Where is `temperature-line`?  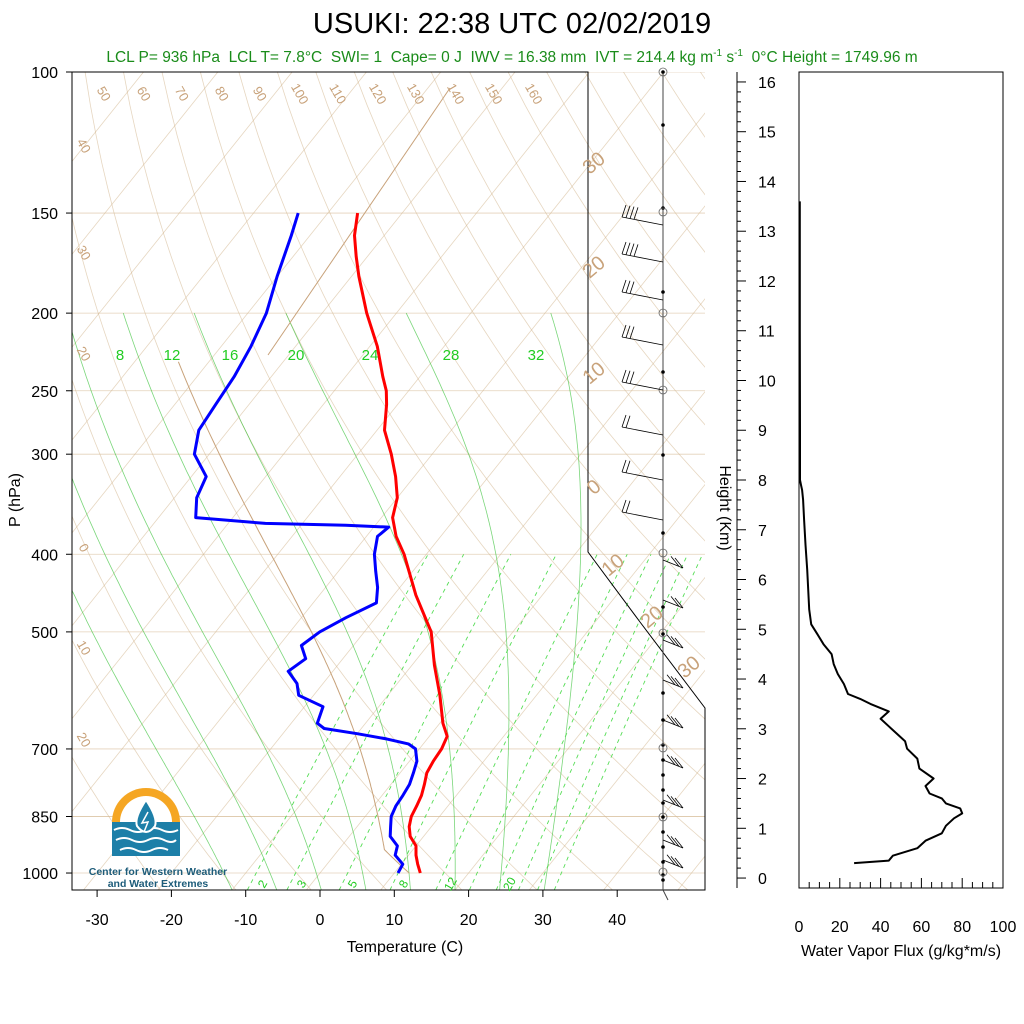
temperature-line is located at coordinates (401, 543).